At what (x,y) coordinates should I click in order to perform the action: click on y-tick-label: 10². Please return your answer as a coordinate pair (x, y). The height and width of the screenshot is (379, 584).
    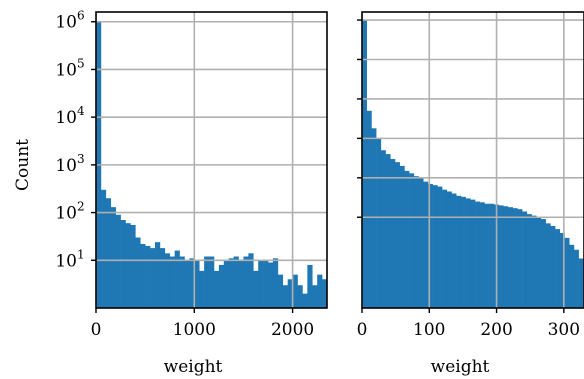
    Looking at the image, I should click on (69, 212).